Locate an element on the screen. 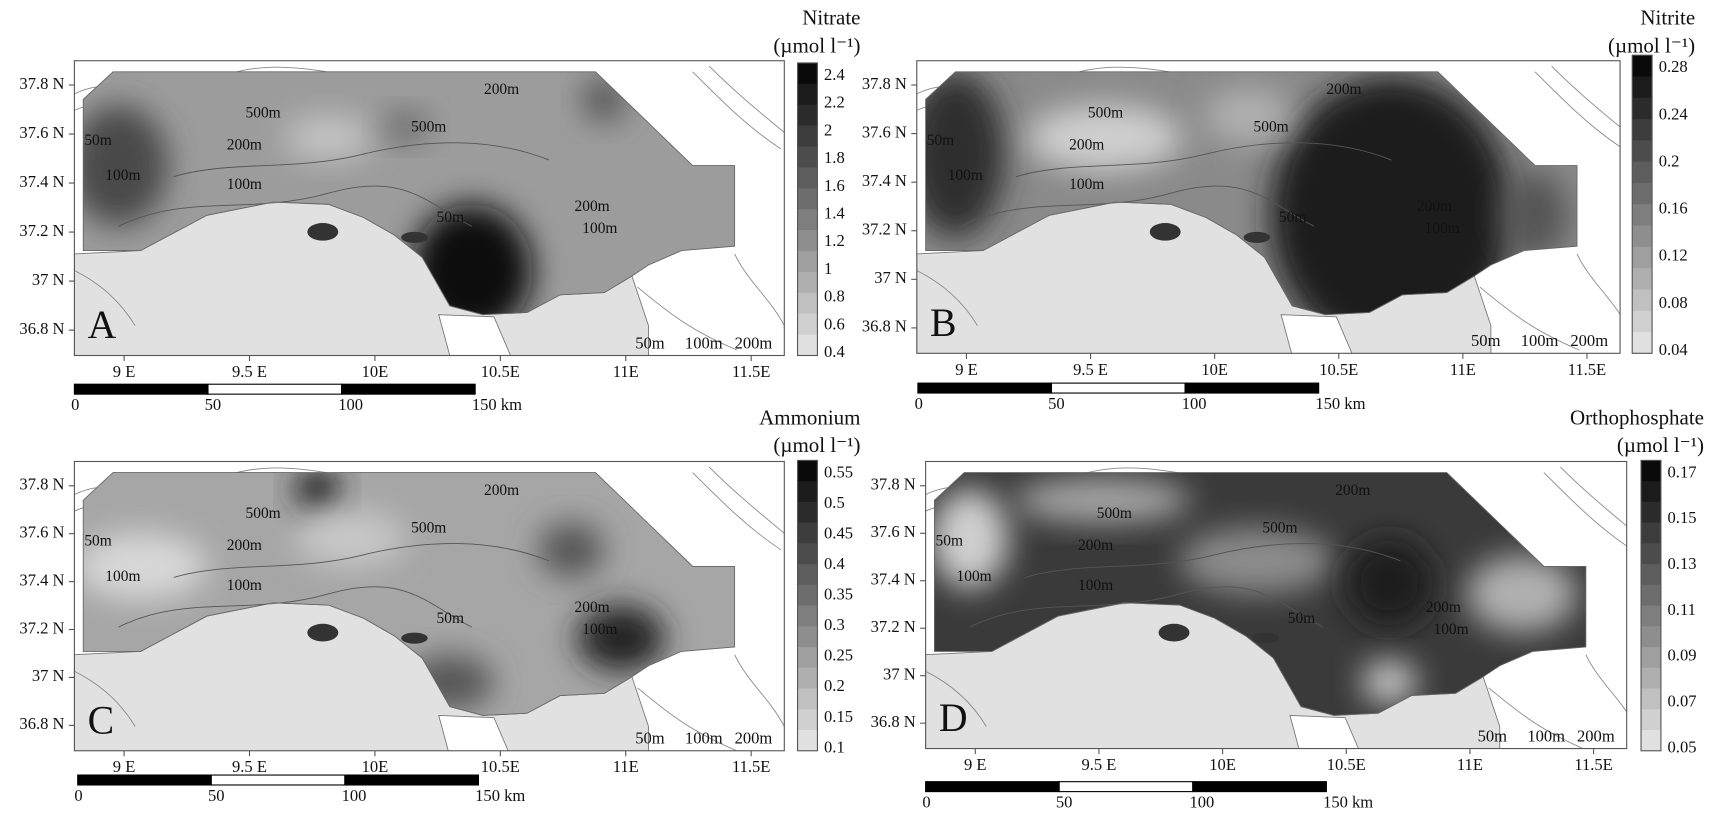  panel-letter: A is located at coordinates (102, 325).